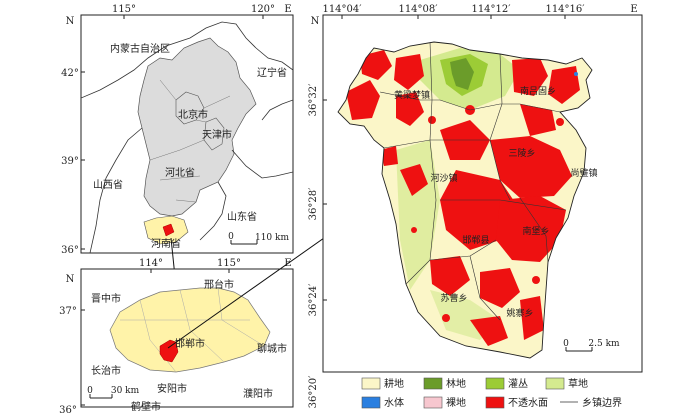  What do you see at coordinates (125, 391) in the screenshot?
I see `svg-text: 30 km` at bounding box center [125, 391].